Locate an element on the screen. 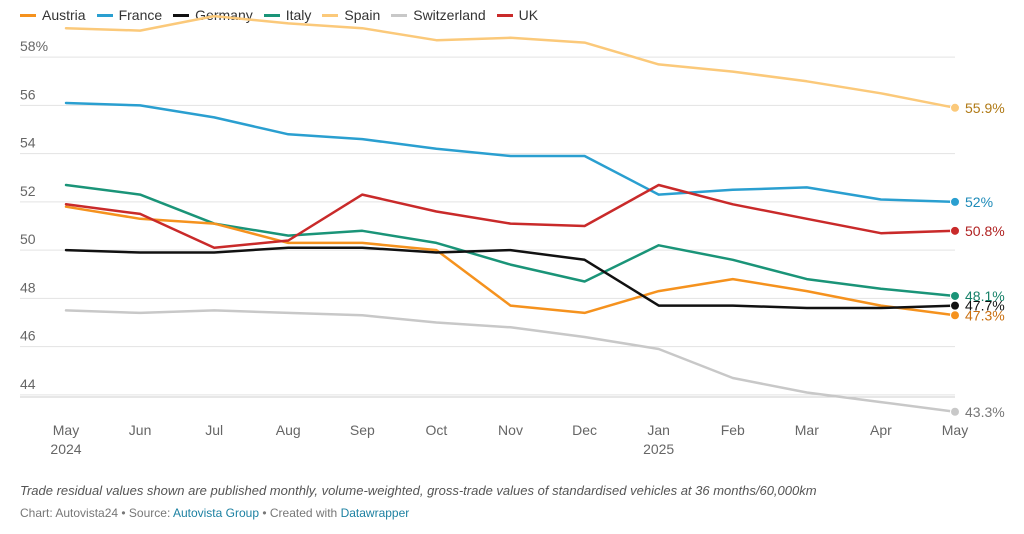 Image resolution: width=1024 pixels, height=534 pixels. end-point-spain is located at coordinates (955, 107).